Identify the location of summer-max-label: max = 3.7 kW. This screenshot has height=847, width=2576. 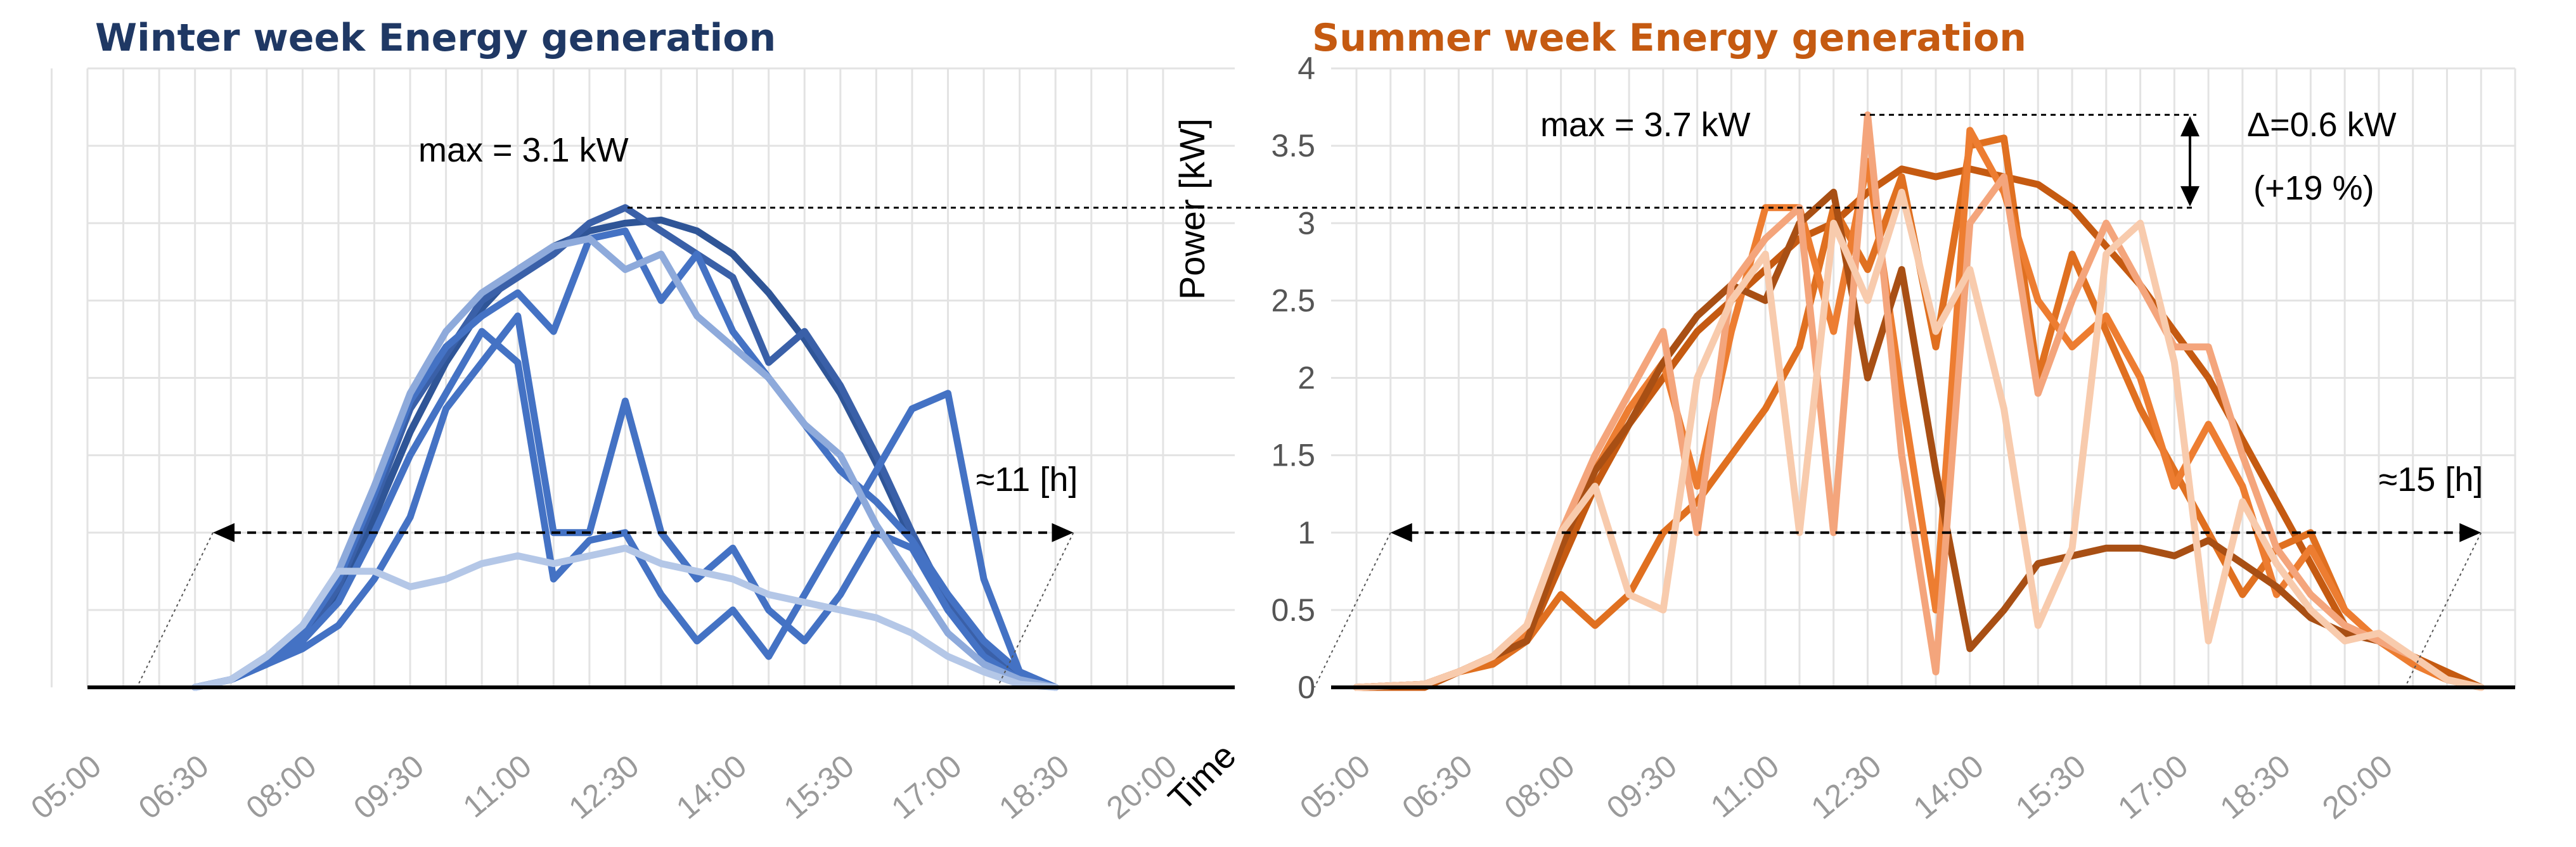
(1645, 125).